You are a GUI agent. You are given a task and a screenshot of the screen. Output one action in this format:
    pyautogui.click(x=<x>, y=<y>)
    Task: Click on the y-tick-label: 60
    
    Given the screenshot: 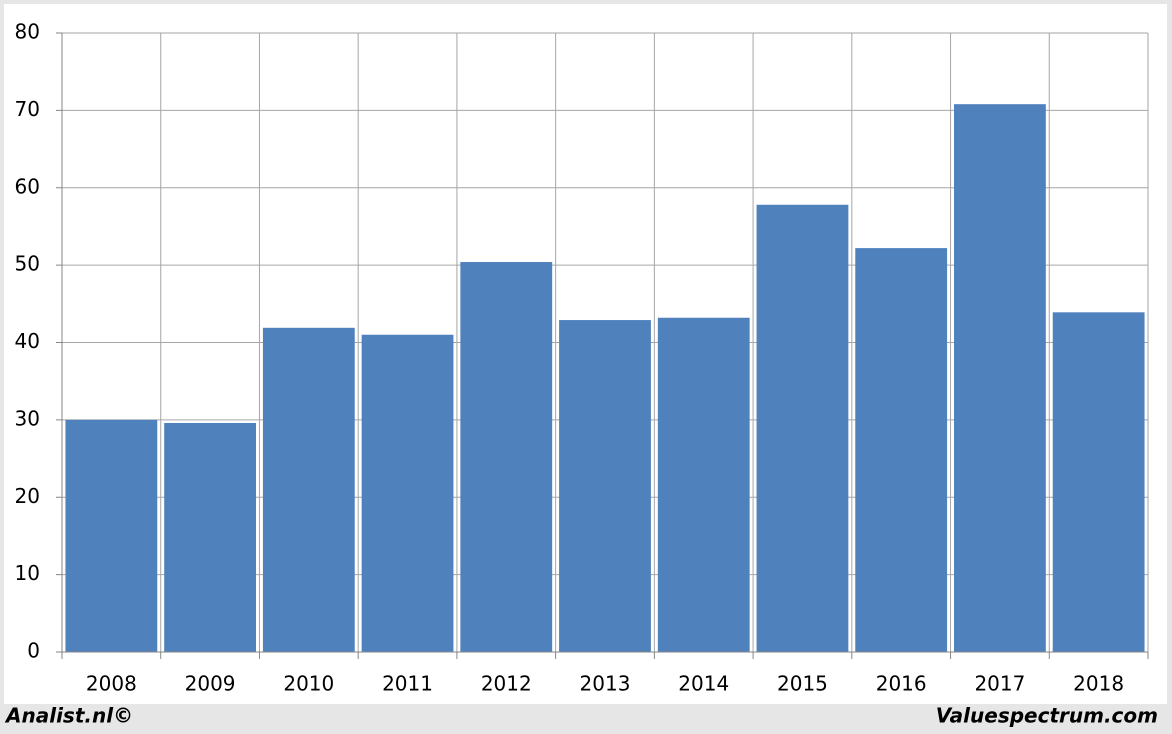 What is the action you would take?
    pyautogui.click(x=27, y=186)
    